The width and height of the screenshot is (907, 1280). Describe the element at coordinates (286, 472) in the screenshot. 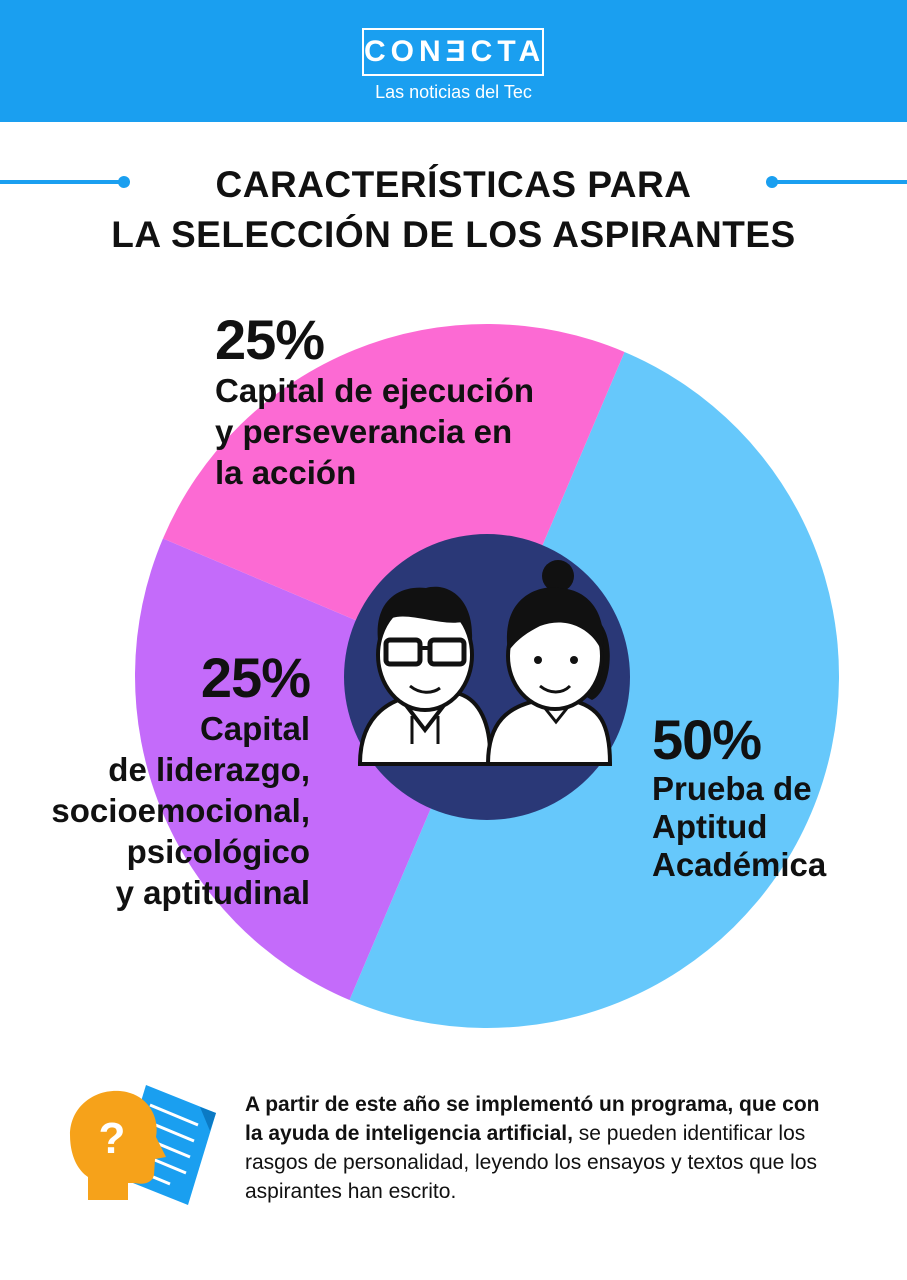

I see `slice-text-ejecucion-3: la acción` at that location.